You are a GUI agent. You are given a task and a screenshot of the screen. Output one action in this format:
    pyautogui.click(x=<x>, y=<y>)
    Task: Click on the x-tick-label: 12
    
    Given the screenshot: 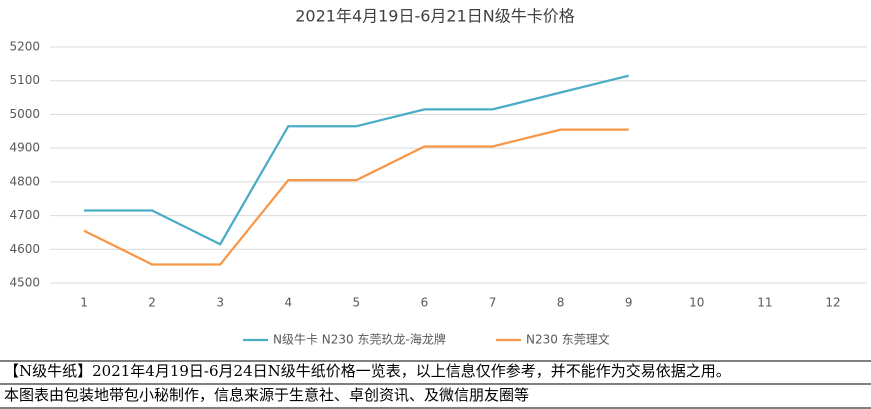 What is the action you would take?
    pyautogui.click(x=832, y=303)
    